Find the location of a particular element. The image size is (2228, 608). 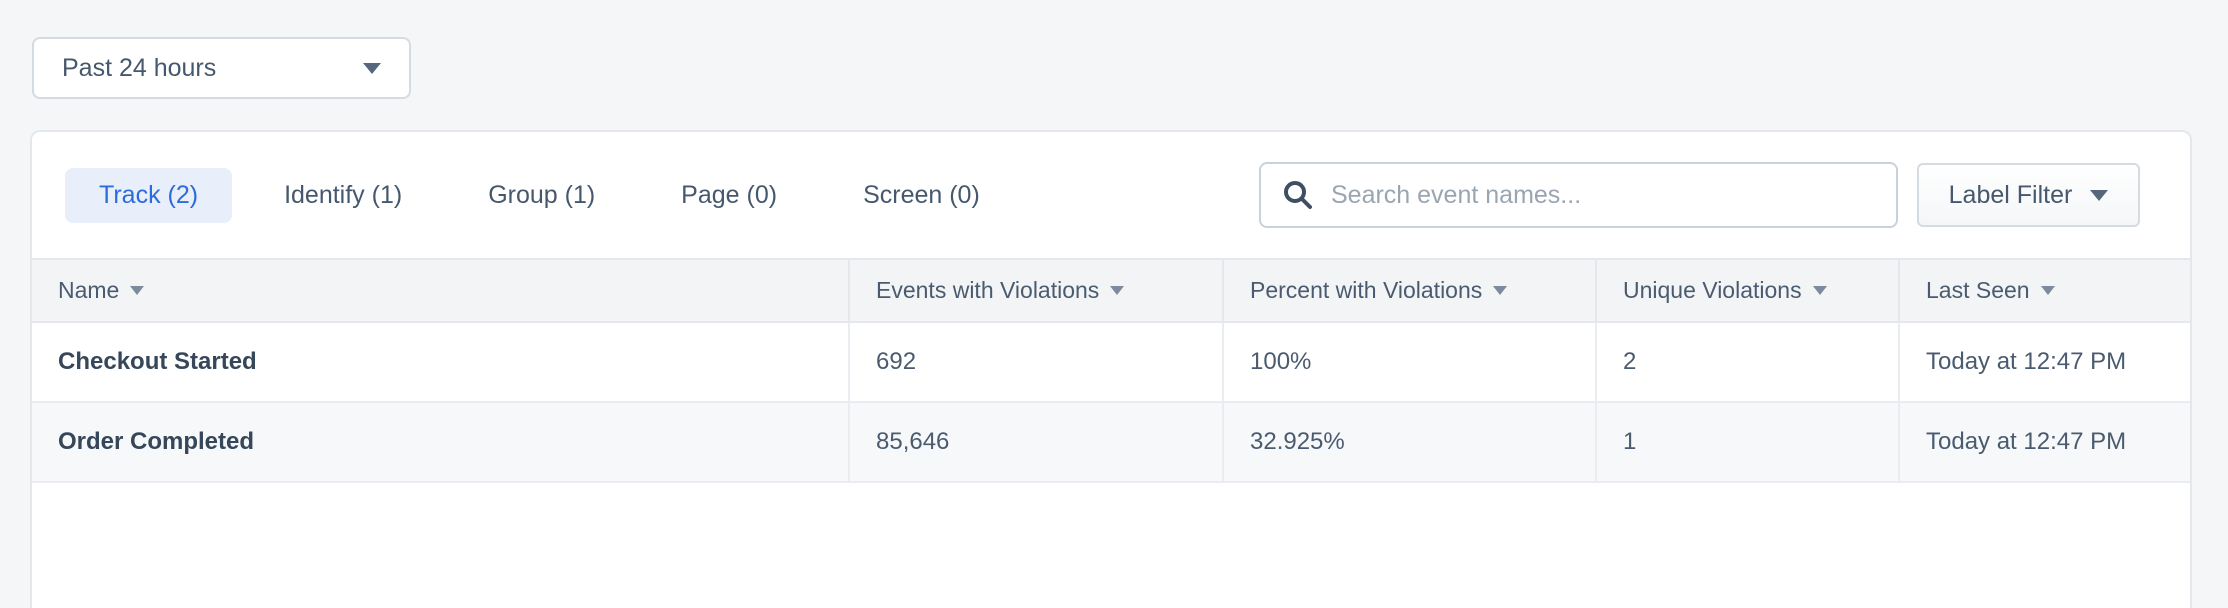

cell-name: Checkout Started is located at coordinates (440, 362).